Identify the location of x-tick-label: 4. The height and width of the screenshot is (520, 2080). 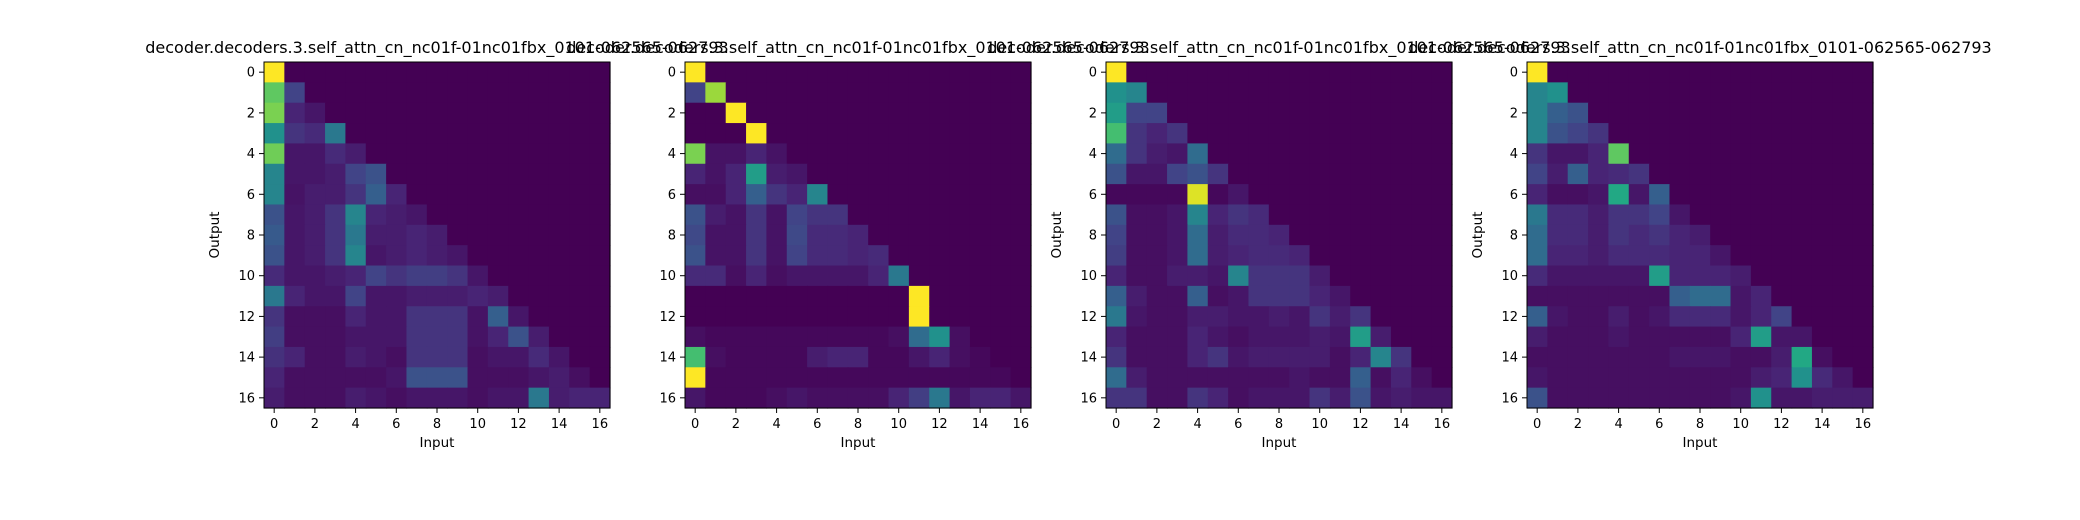
(355, 424).